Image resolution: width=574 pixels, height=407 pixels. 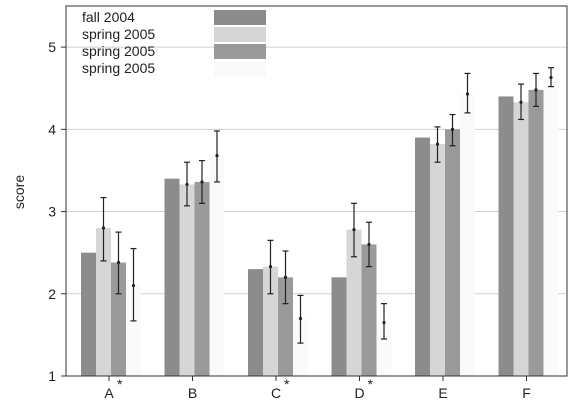 What do you see at coordinates (19, 192) in the screenshot?
I see `y-axis-title: score` at bounding box center [19, 192].